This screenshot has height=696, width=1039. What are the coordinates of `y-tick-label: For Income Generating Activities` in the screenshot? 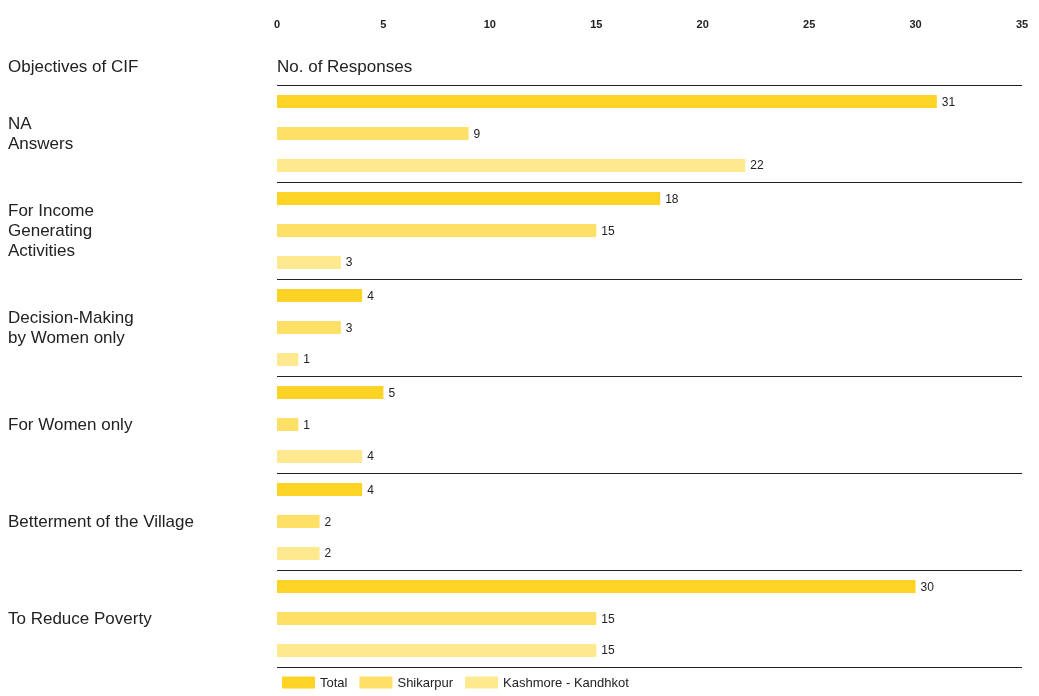 It's located at (51, 230).